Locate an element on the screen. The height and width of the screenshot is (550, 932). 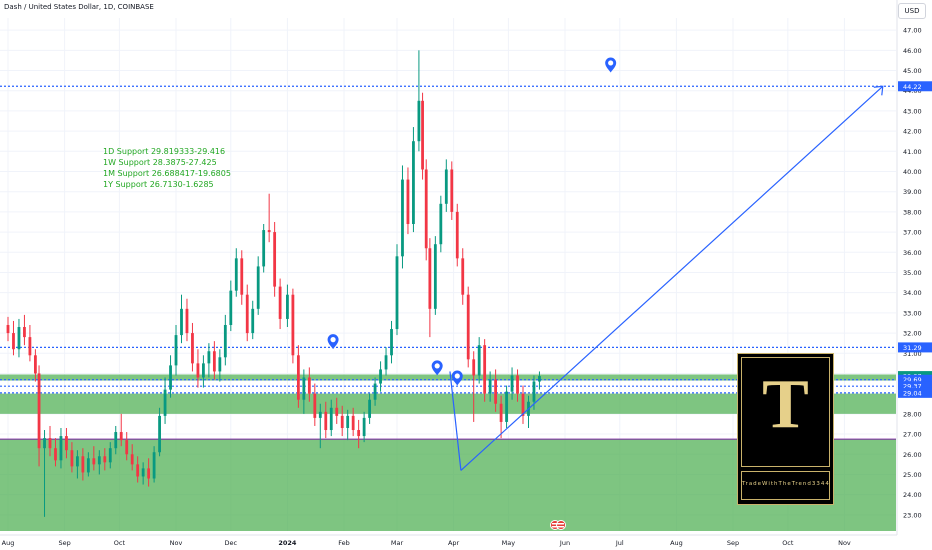
price-label-text: 44.22 is located at coordinates (912, 87).